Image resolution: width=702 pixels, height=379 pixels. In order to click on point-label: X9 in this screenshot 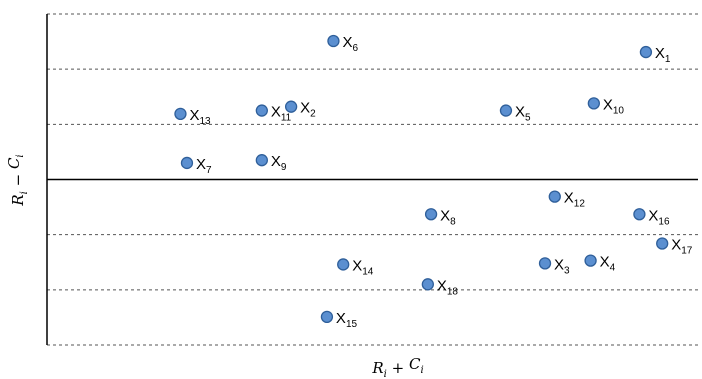, I will do `click(279, 163)`.